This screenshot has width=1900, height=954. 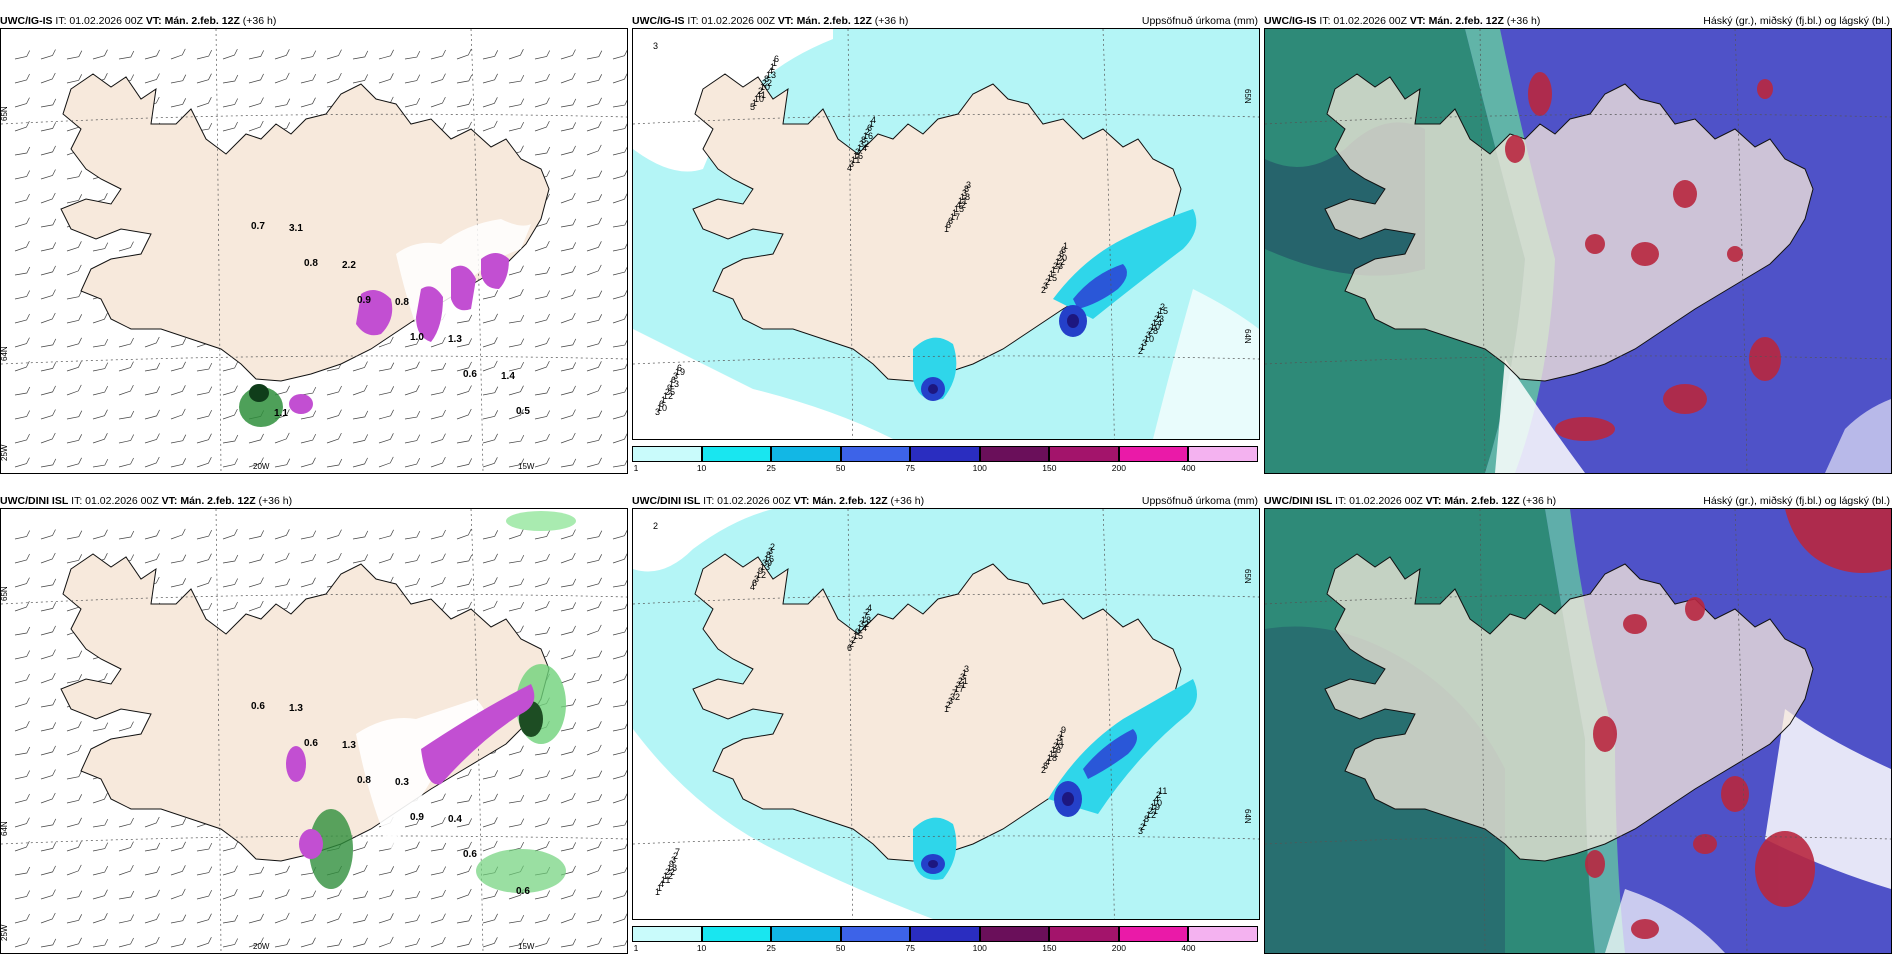 What do you see at coordinates (767, 563) in the screenshot?
I see `value-label: 39` at bounding box center [767, 563].